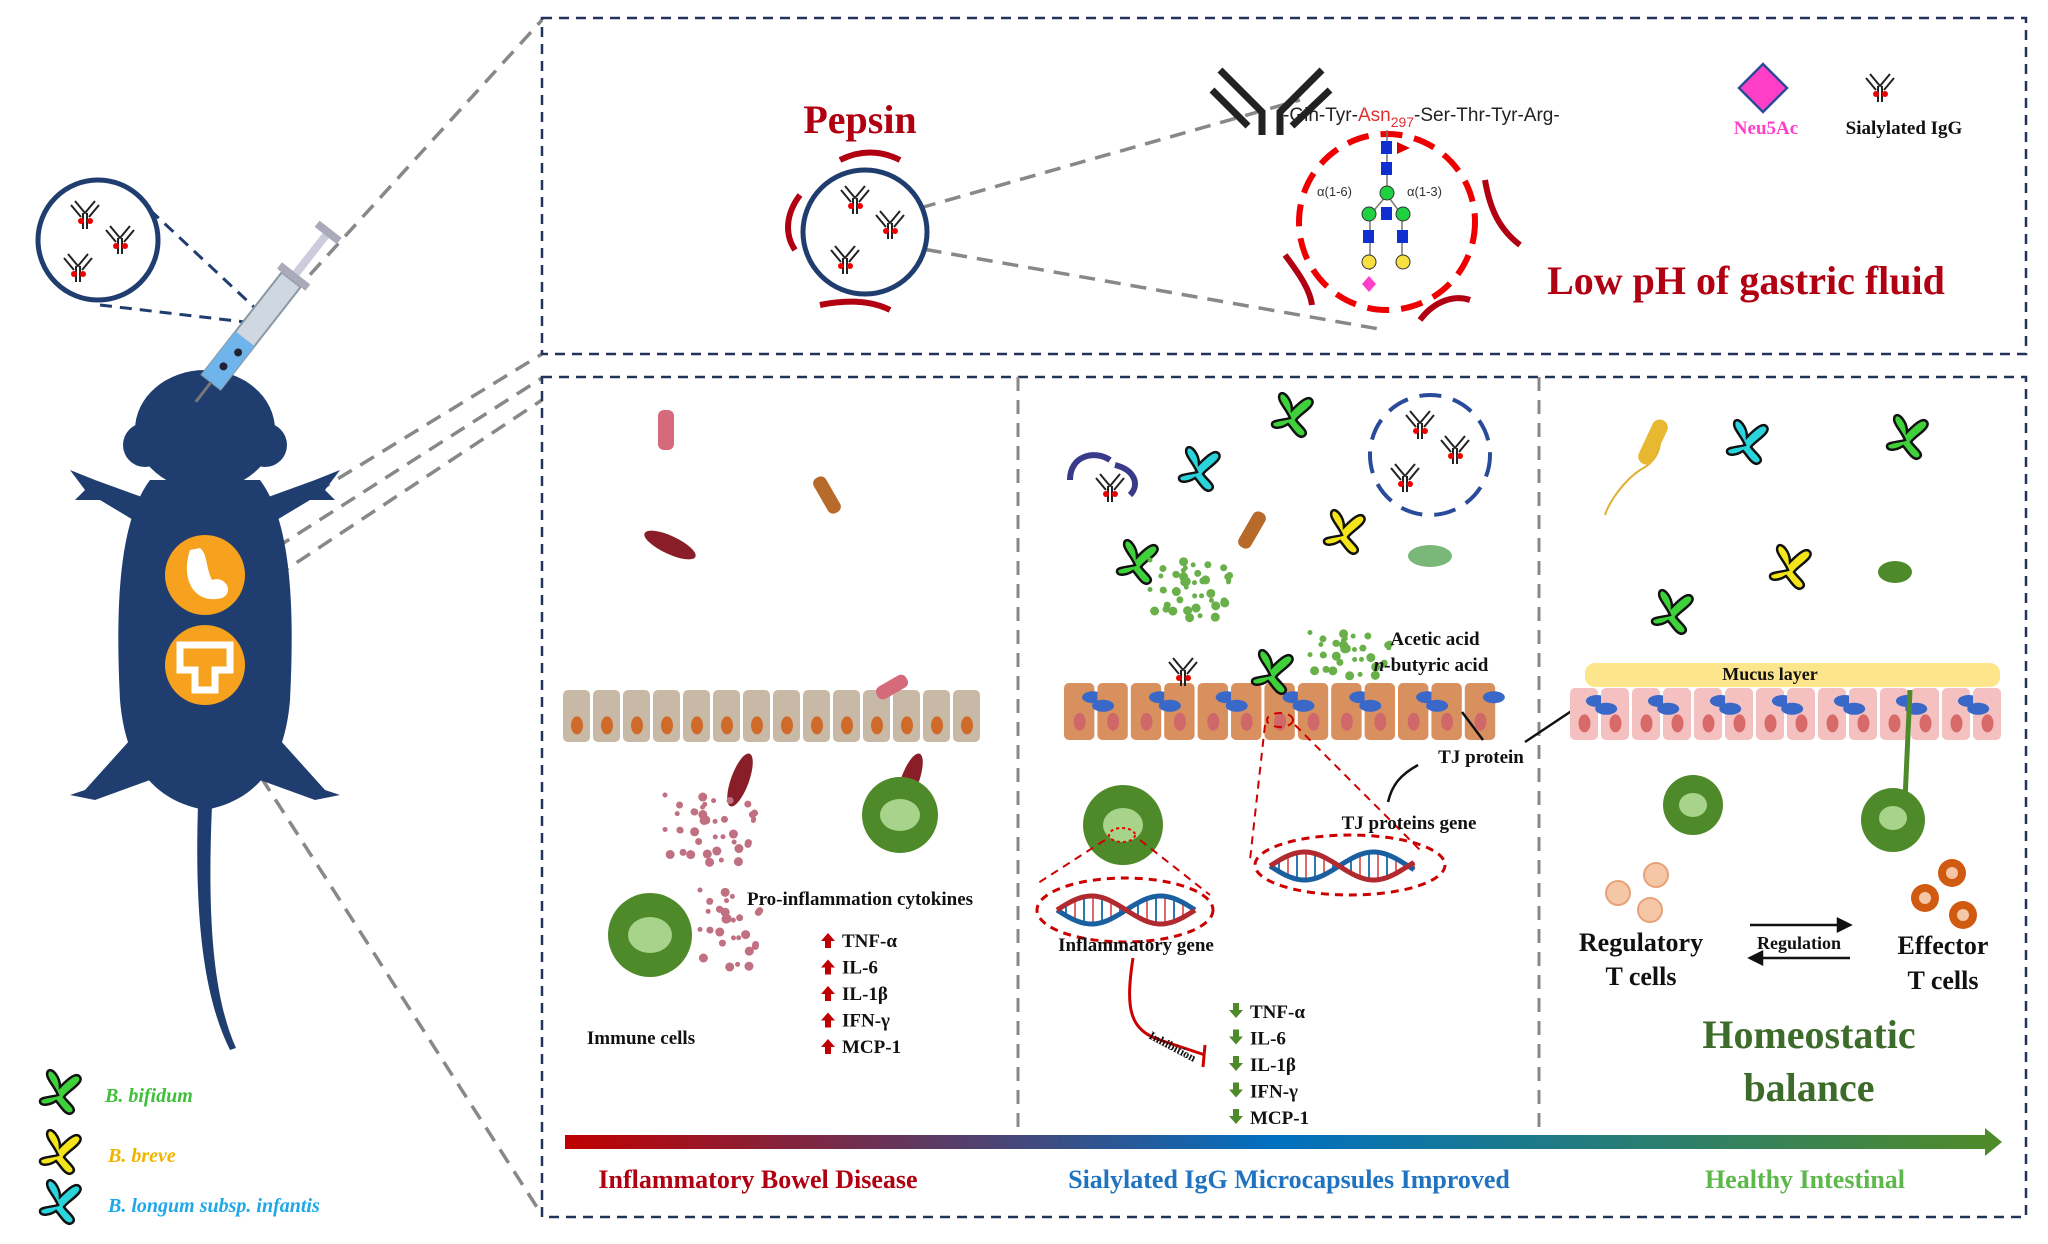 The width and height of the screenshot is (2048, 1244). I want to click on tj-protein-label: TJ protein, so click(1481, 757).